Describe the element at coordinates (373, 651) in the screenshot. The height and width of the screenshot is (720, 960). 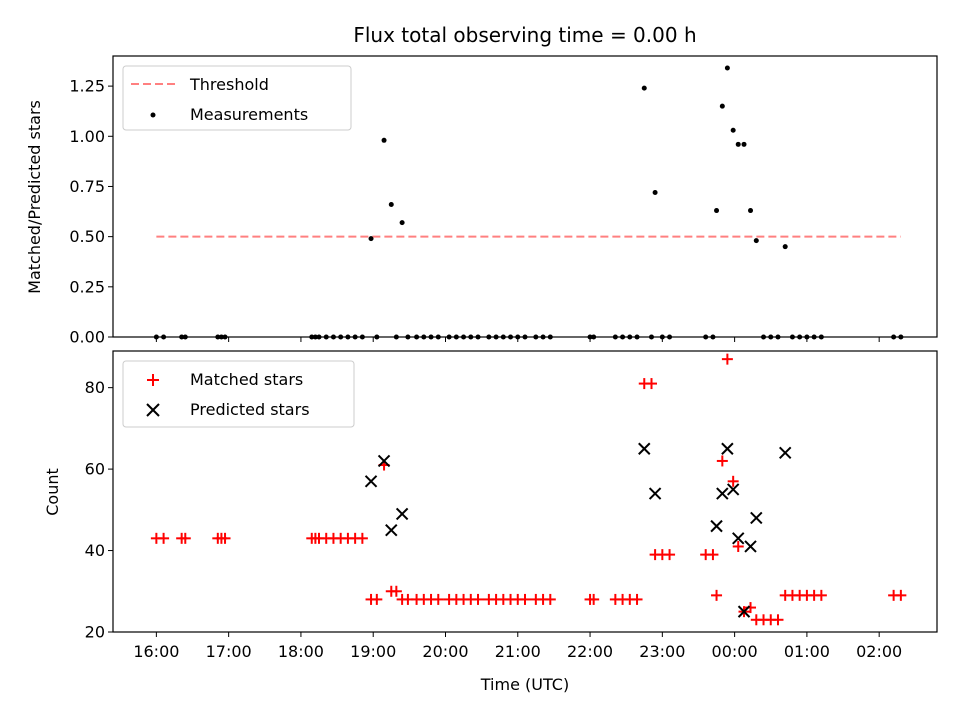
I see `x-tick-label: 19:00` at that location.